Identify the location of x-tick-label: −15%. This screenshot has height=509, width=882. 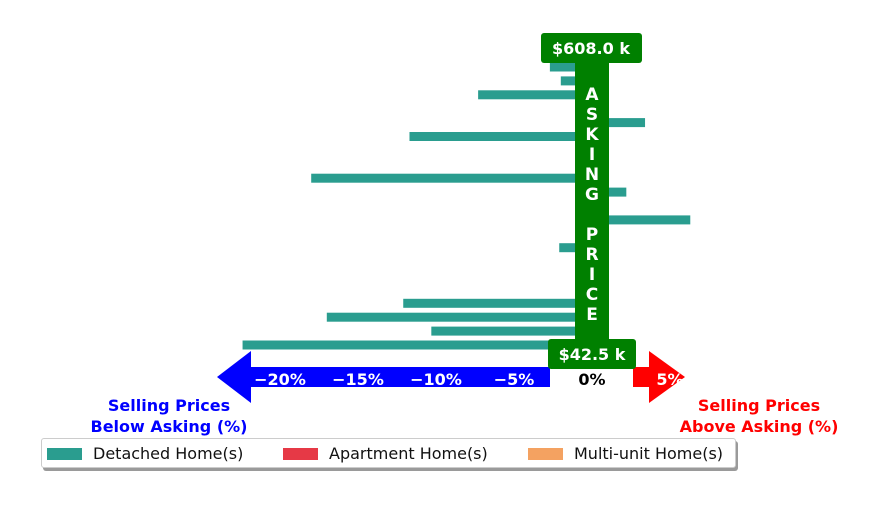
(358, 379).